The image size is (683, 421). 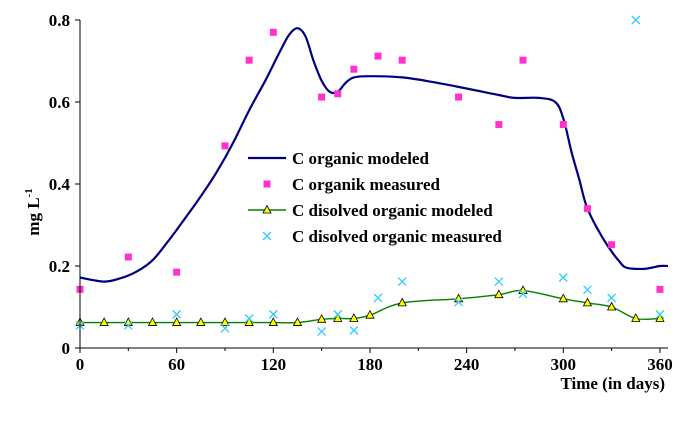 What do you see at coordinates (397, 236) in the screenshot?
I see `legend-label: C disolved organic measured` at bounding box center [397, 236].